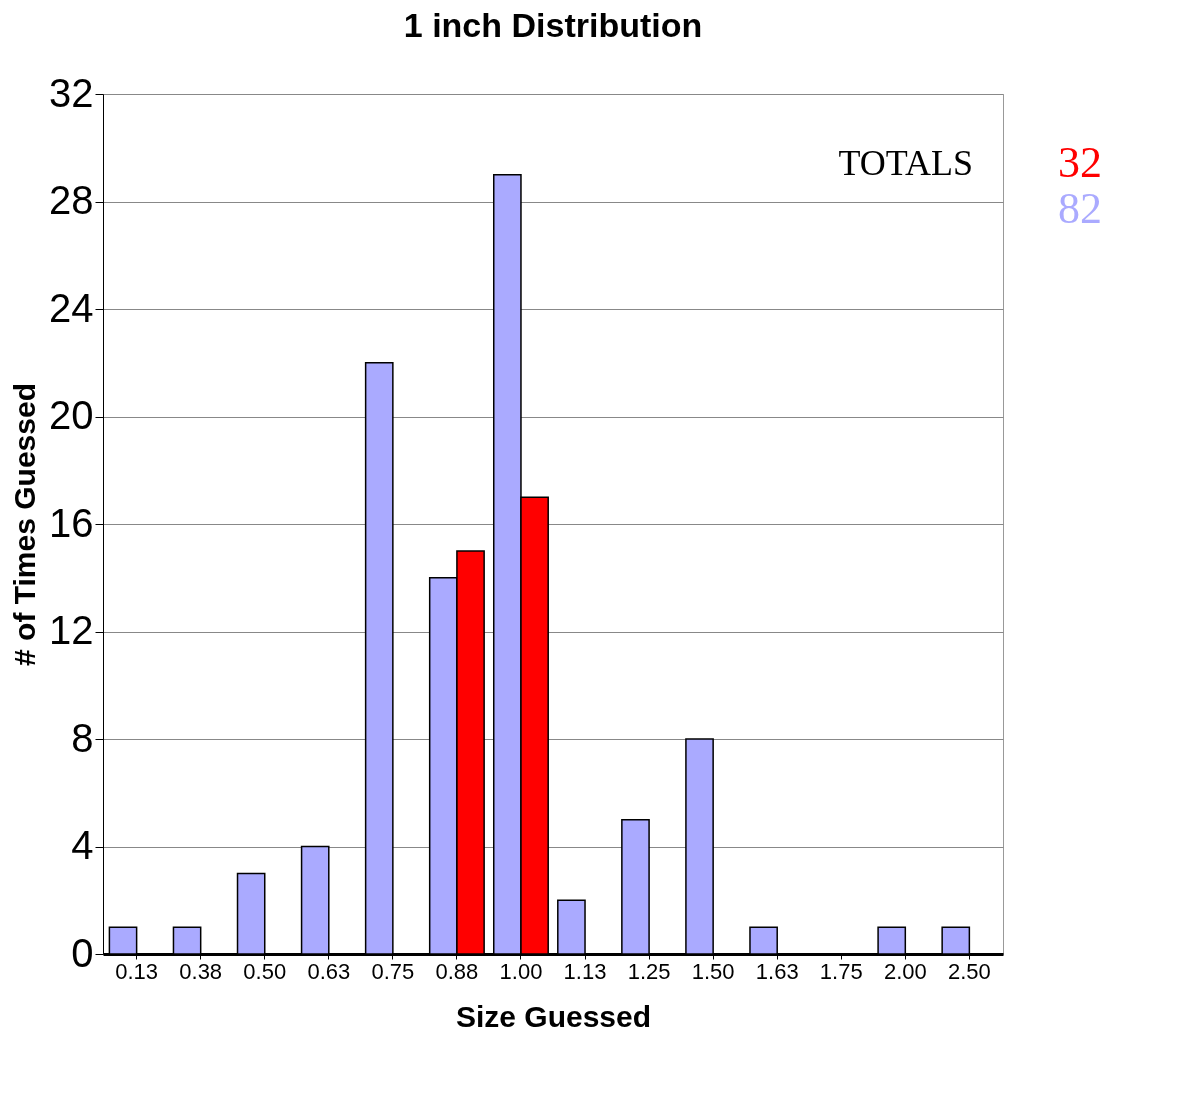 Image resolution: width=1200 pixels, height=1110 pixels. I want to click on chart-title: 1 inch Distribution, so click(553, 25).